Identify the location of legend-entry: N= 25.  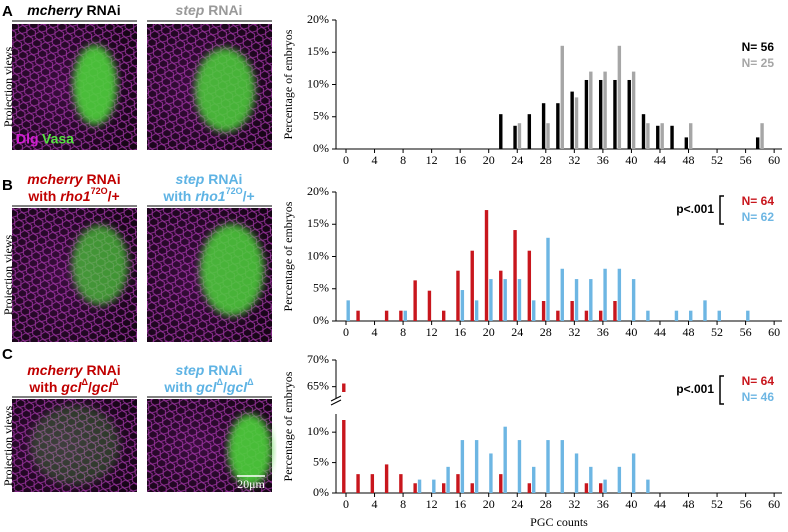
(758, 63).